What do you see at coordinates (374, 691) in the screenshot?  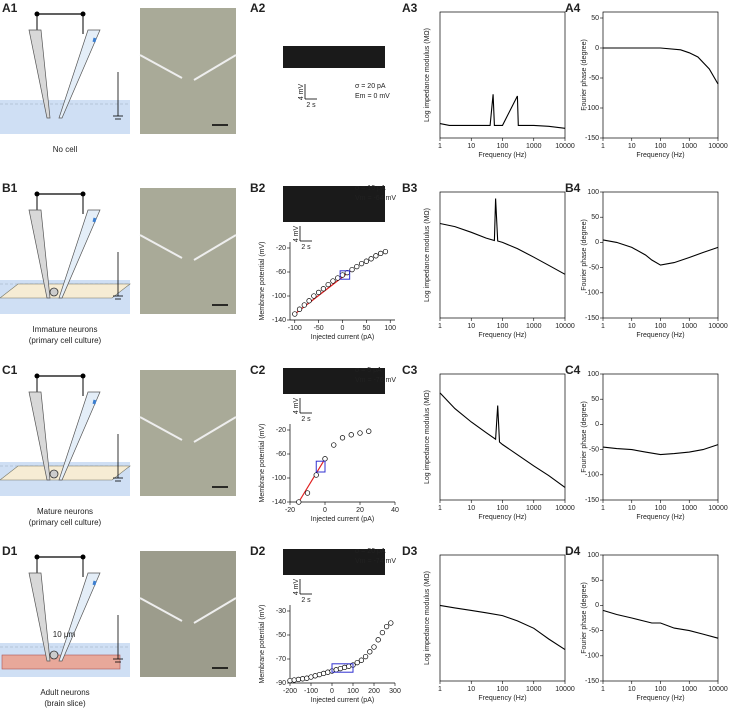 I see `x-tick-label: 200` at bounding box center [374, 691].